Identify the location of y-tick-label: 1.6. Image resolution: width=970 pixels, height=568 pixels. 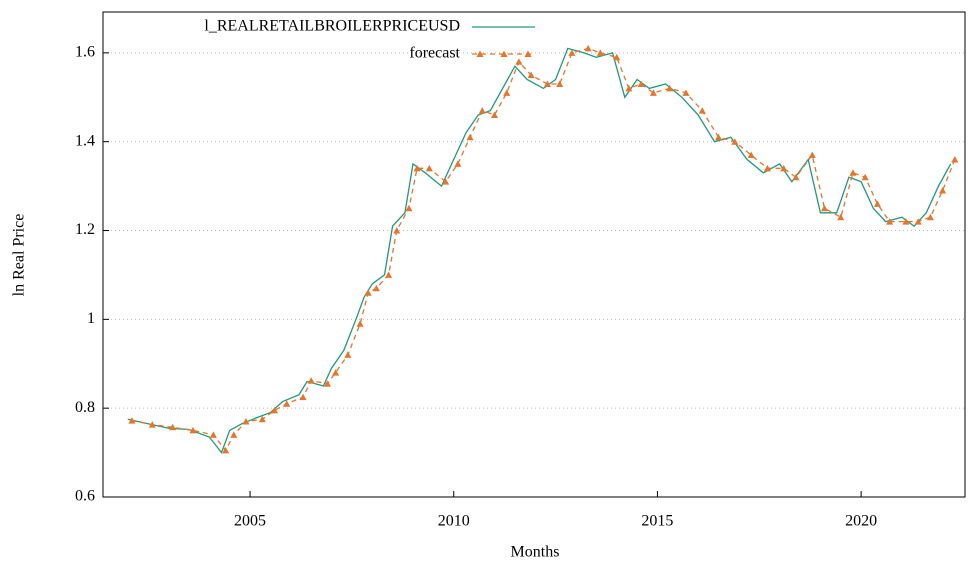
(85, 52).